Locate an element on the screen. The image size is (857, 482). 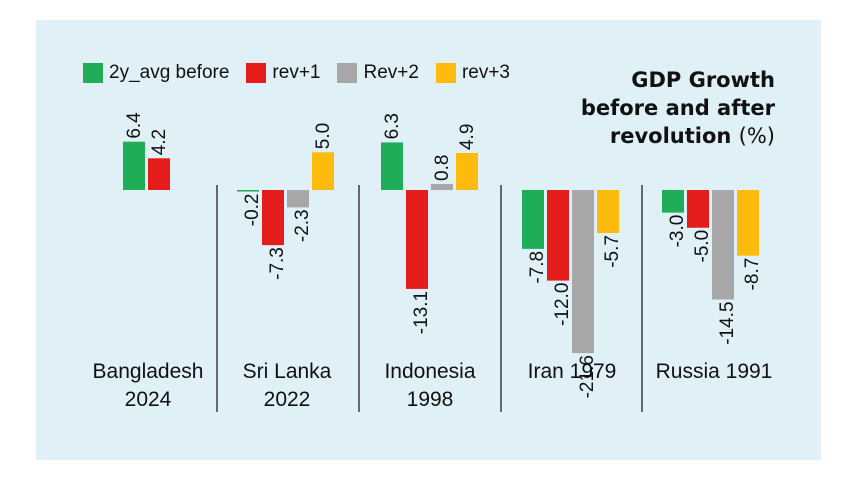
category-label-line2: 1998 is located at coordinates (430, 399).